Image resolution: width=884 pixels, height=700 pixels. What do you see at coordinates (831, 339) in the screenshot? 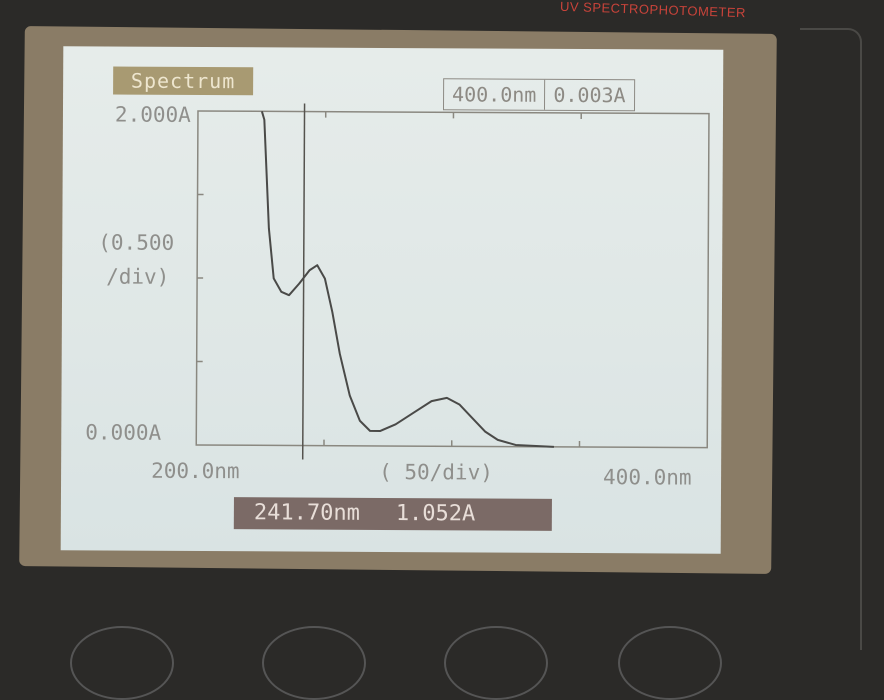
I see `bezel-edge` at bounding box center [831, 339].